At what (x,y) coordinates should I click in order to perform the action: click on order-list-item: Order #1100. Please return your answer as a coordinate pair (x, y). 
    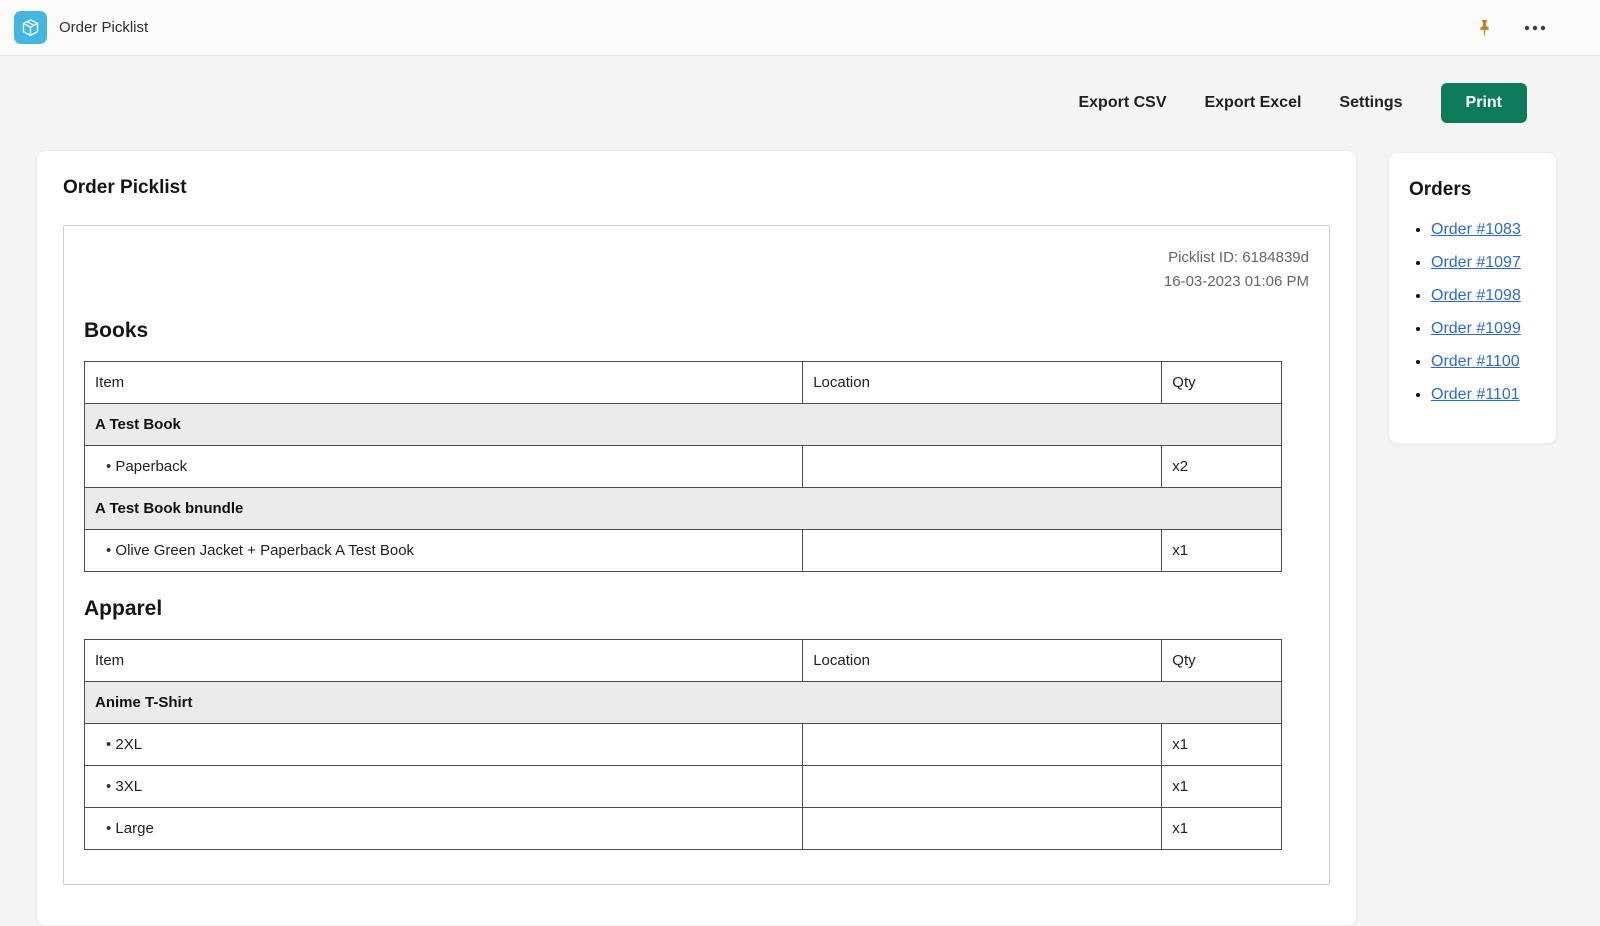
    Looking at the image, I should click on (1483, 362).